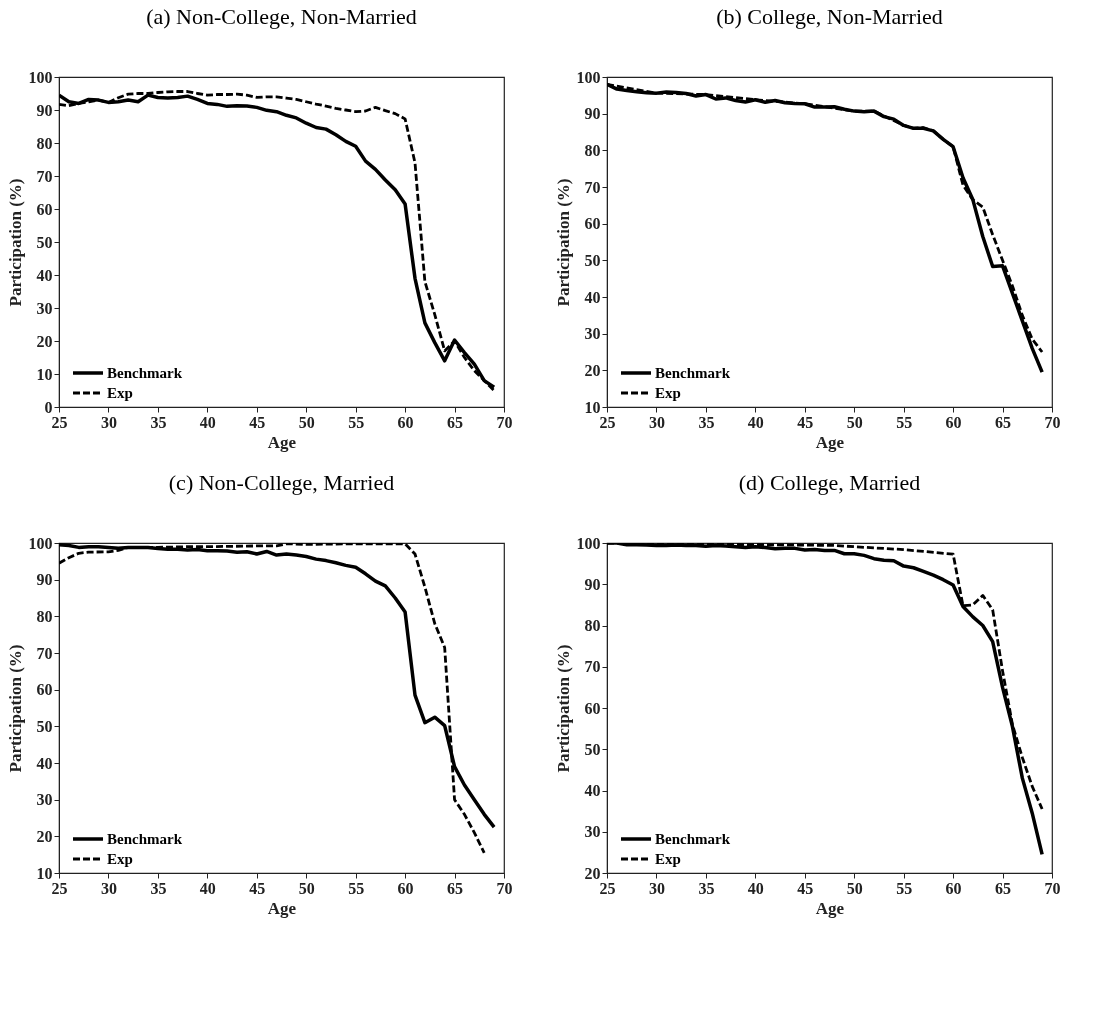  I want to click on chart-title: (a) Non-College, Non-Married, so click(281, 16).